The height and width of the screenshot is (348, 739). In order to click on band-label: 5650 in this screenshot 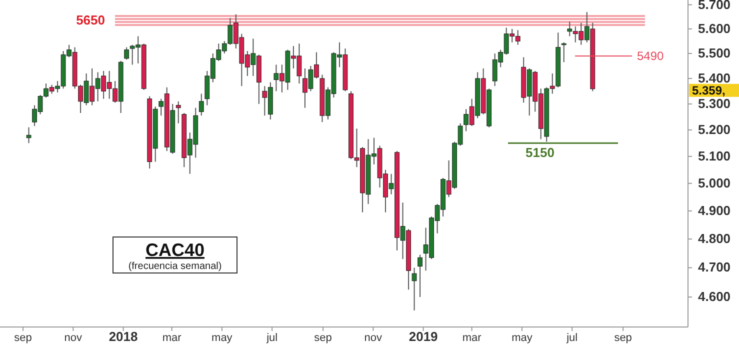, I will do `click(90, 20)`.